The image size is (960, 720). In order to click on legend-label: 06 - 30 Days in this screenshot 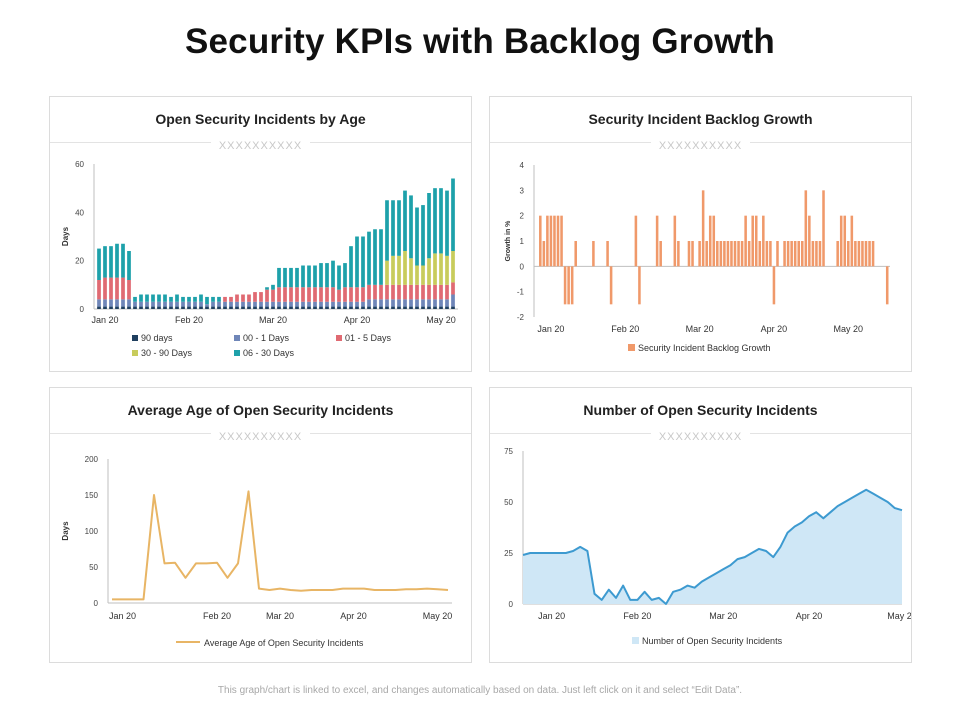, I will do `click(269, 353)`.